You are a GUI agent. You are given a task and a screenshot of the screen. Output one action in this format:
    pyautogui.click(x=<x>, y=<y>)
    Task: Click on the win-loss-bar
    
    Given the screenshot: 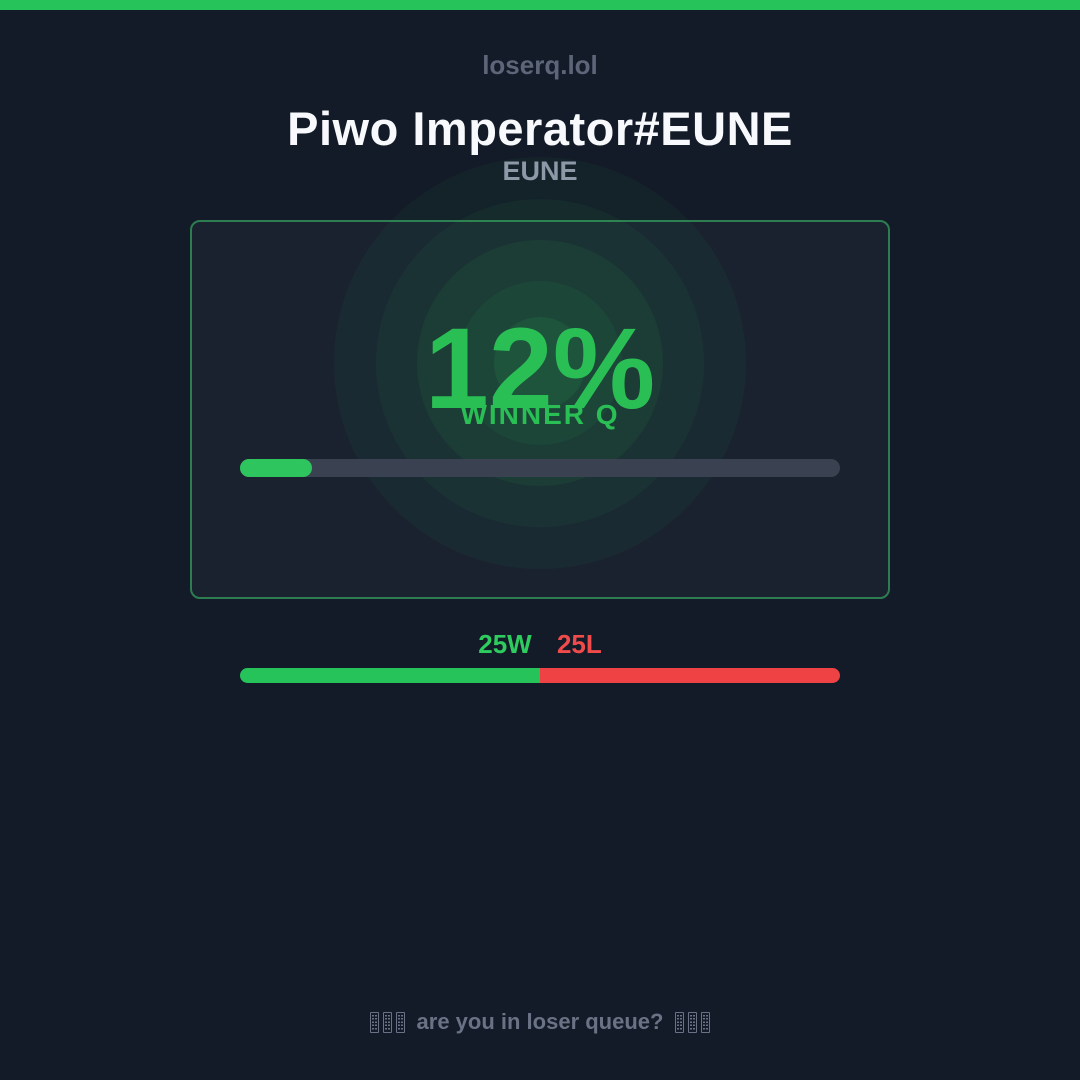 What is the action you would take?
    pyautogui.click(x=540, y=675)
    